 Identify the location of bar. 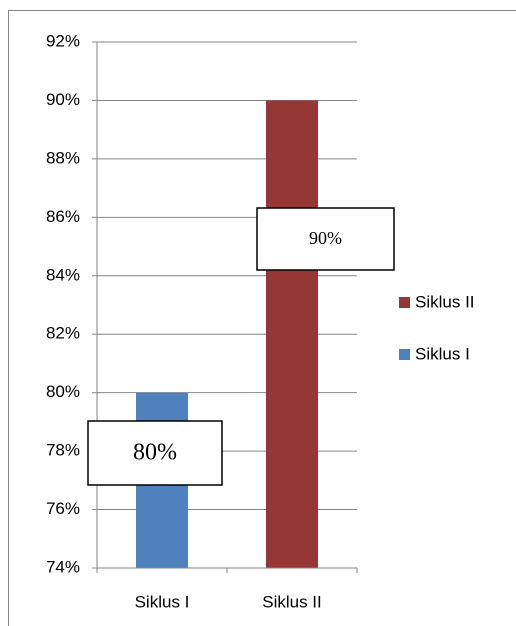
(292, 334).